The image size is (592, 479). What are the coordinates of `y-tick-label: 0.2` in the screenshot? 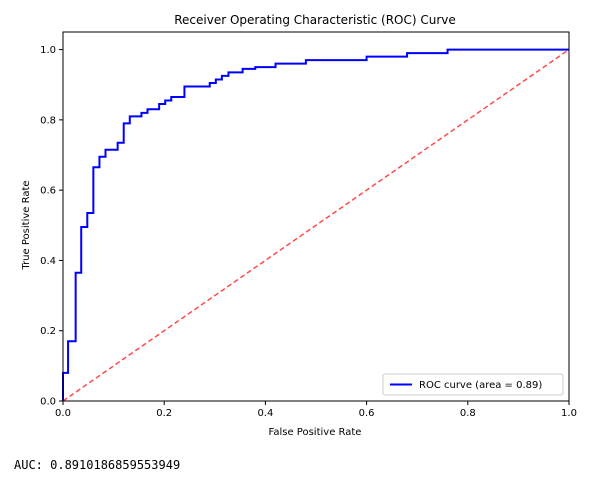 It's located at (48, 331).